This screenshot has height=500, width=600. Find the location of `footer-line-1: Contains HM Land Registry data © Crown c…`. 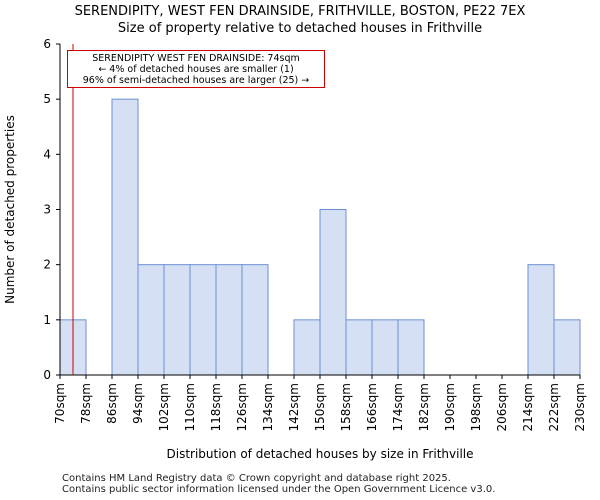

footer-line-1: Contains HM Land Registry data © Crown c… is located at coordinates (256, 478).